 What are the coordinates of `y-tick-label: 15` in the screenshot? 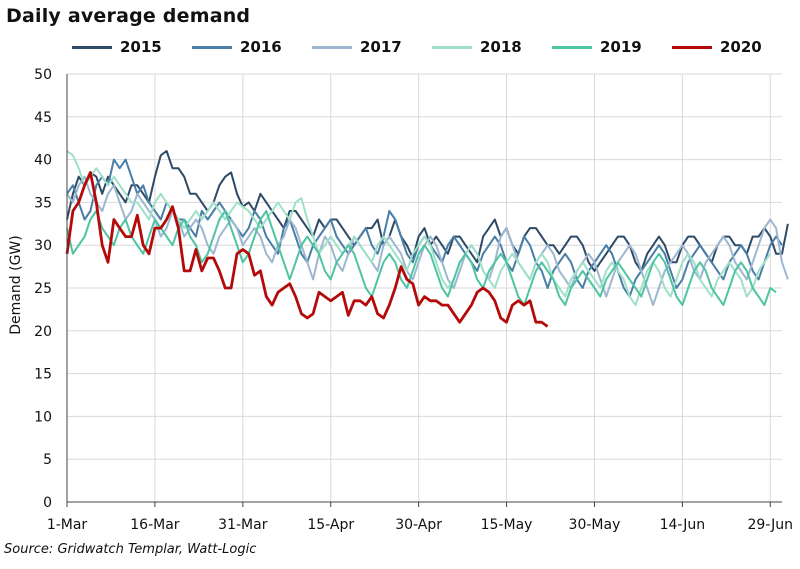 It's located at (43, 375).